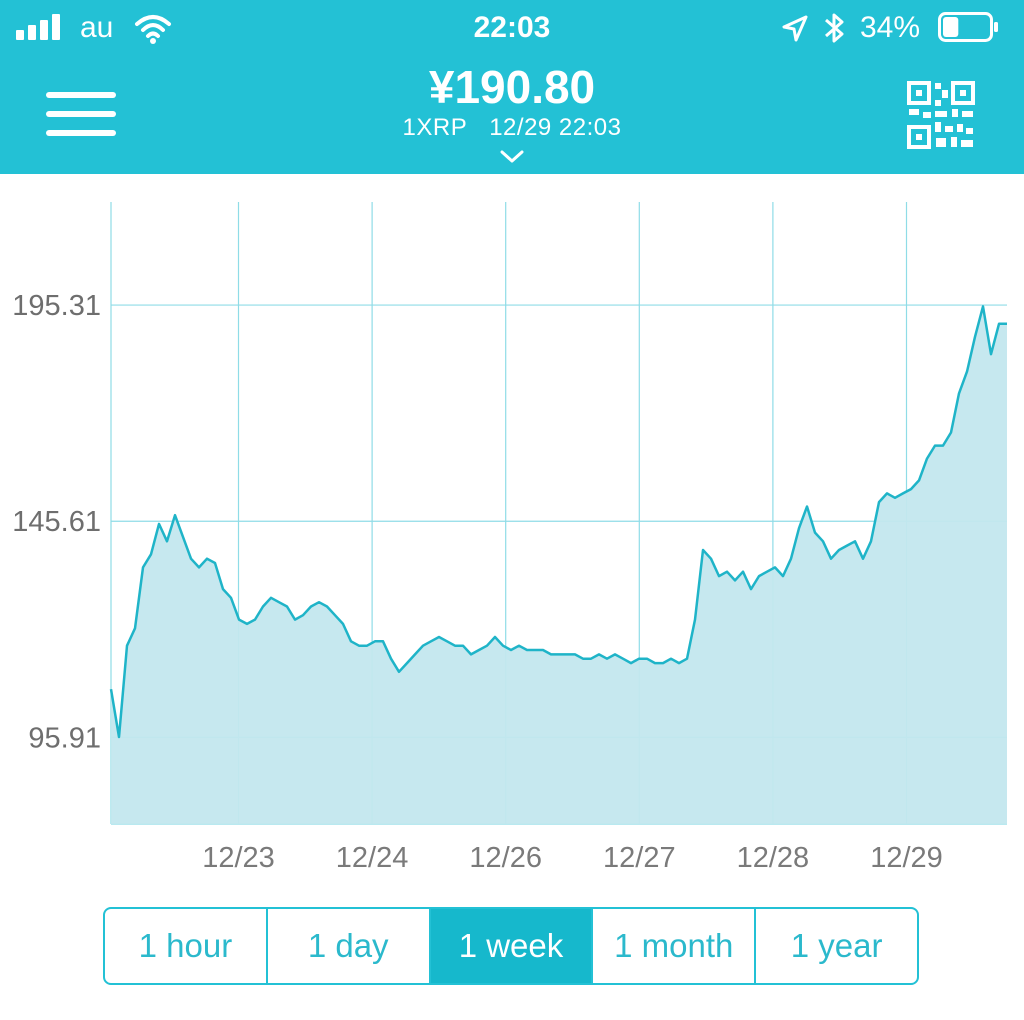  What do you see at coordinates (64, 738) in the screenshot?
I see `y-tick-label: 95.91` at bounding box center [64, 738].